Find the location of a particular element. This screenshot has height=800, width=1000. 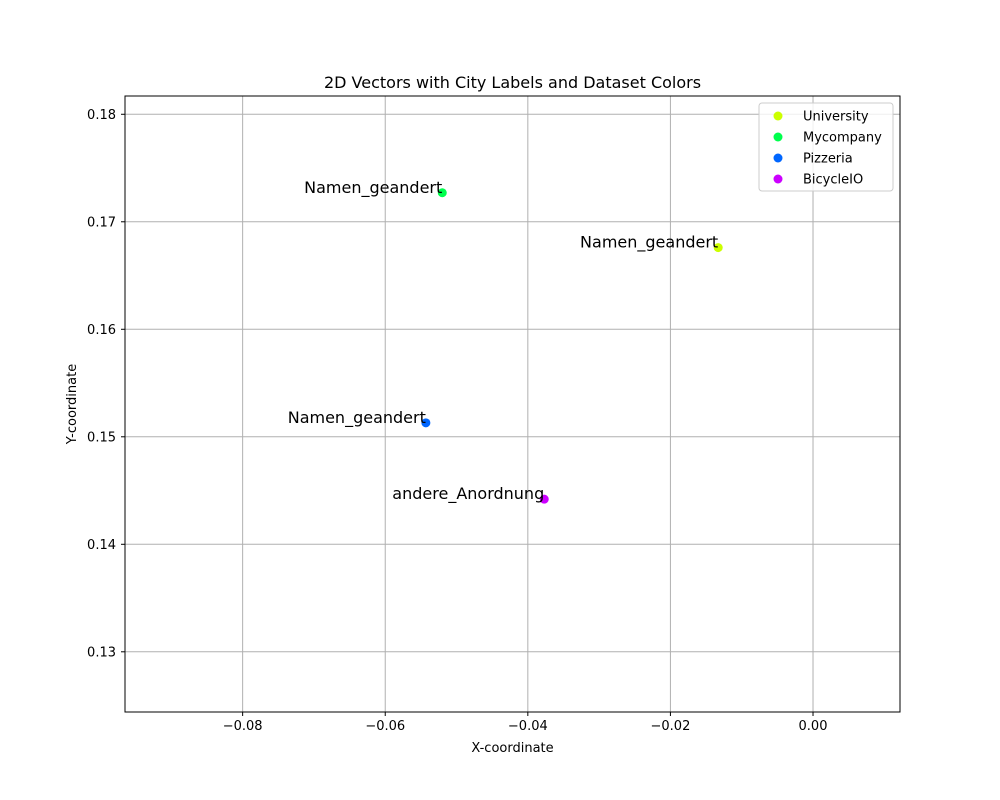

legend-entry: Pizzeria is located at coordinates (828, 159).